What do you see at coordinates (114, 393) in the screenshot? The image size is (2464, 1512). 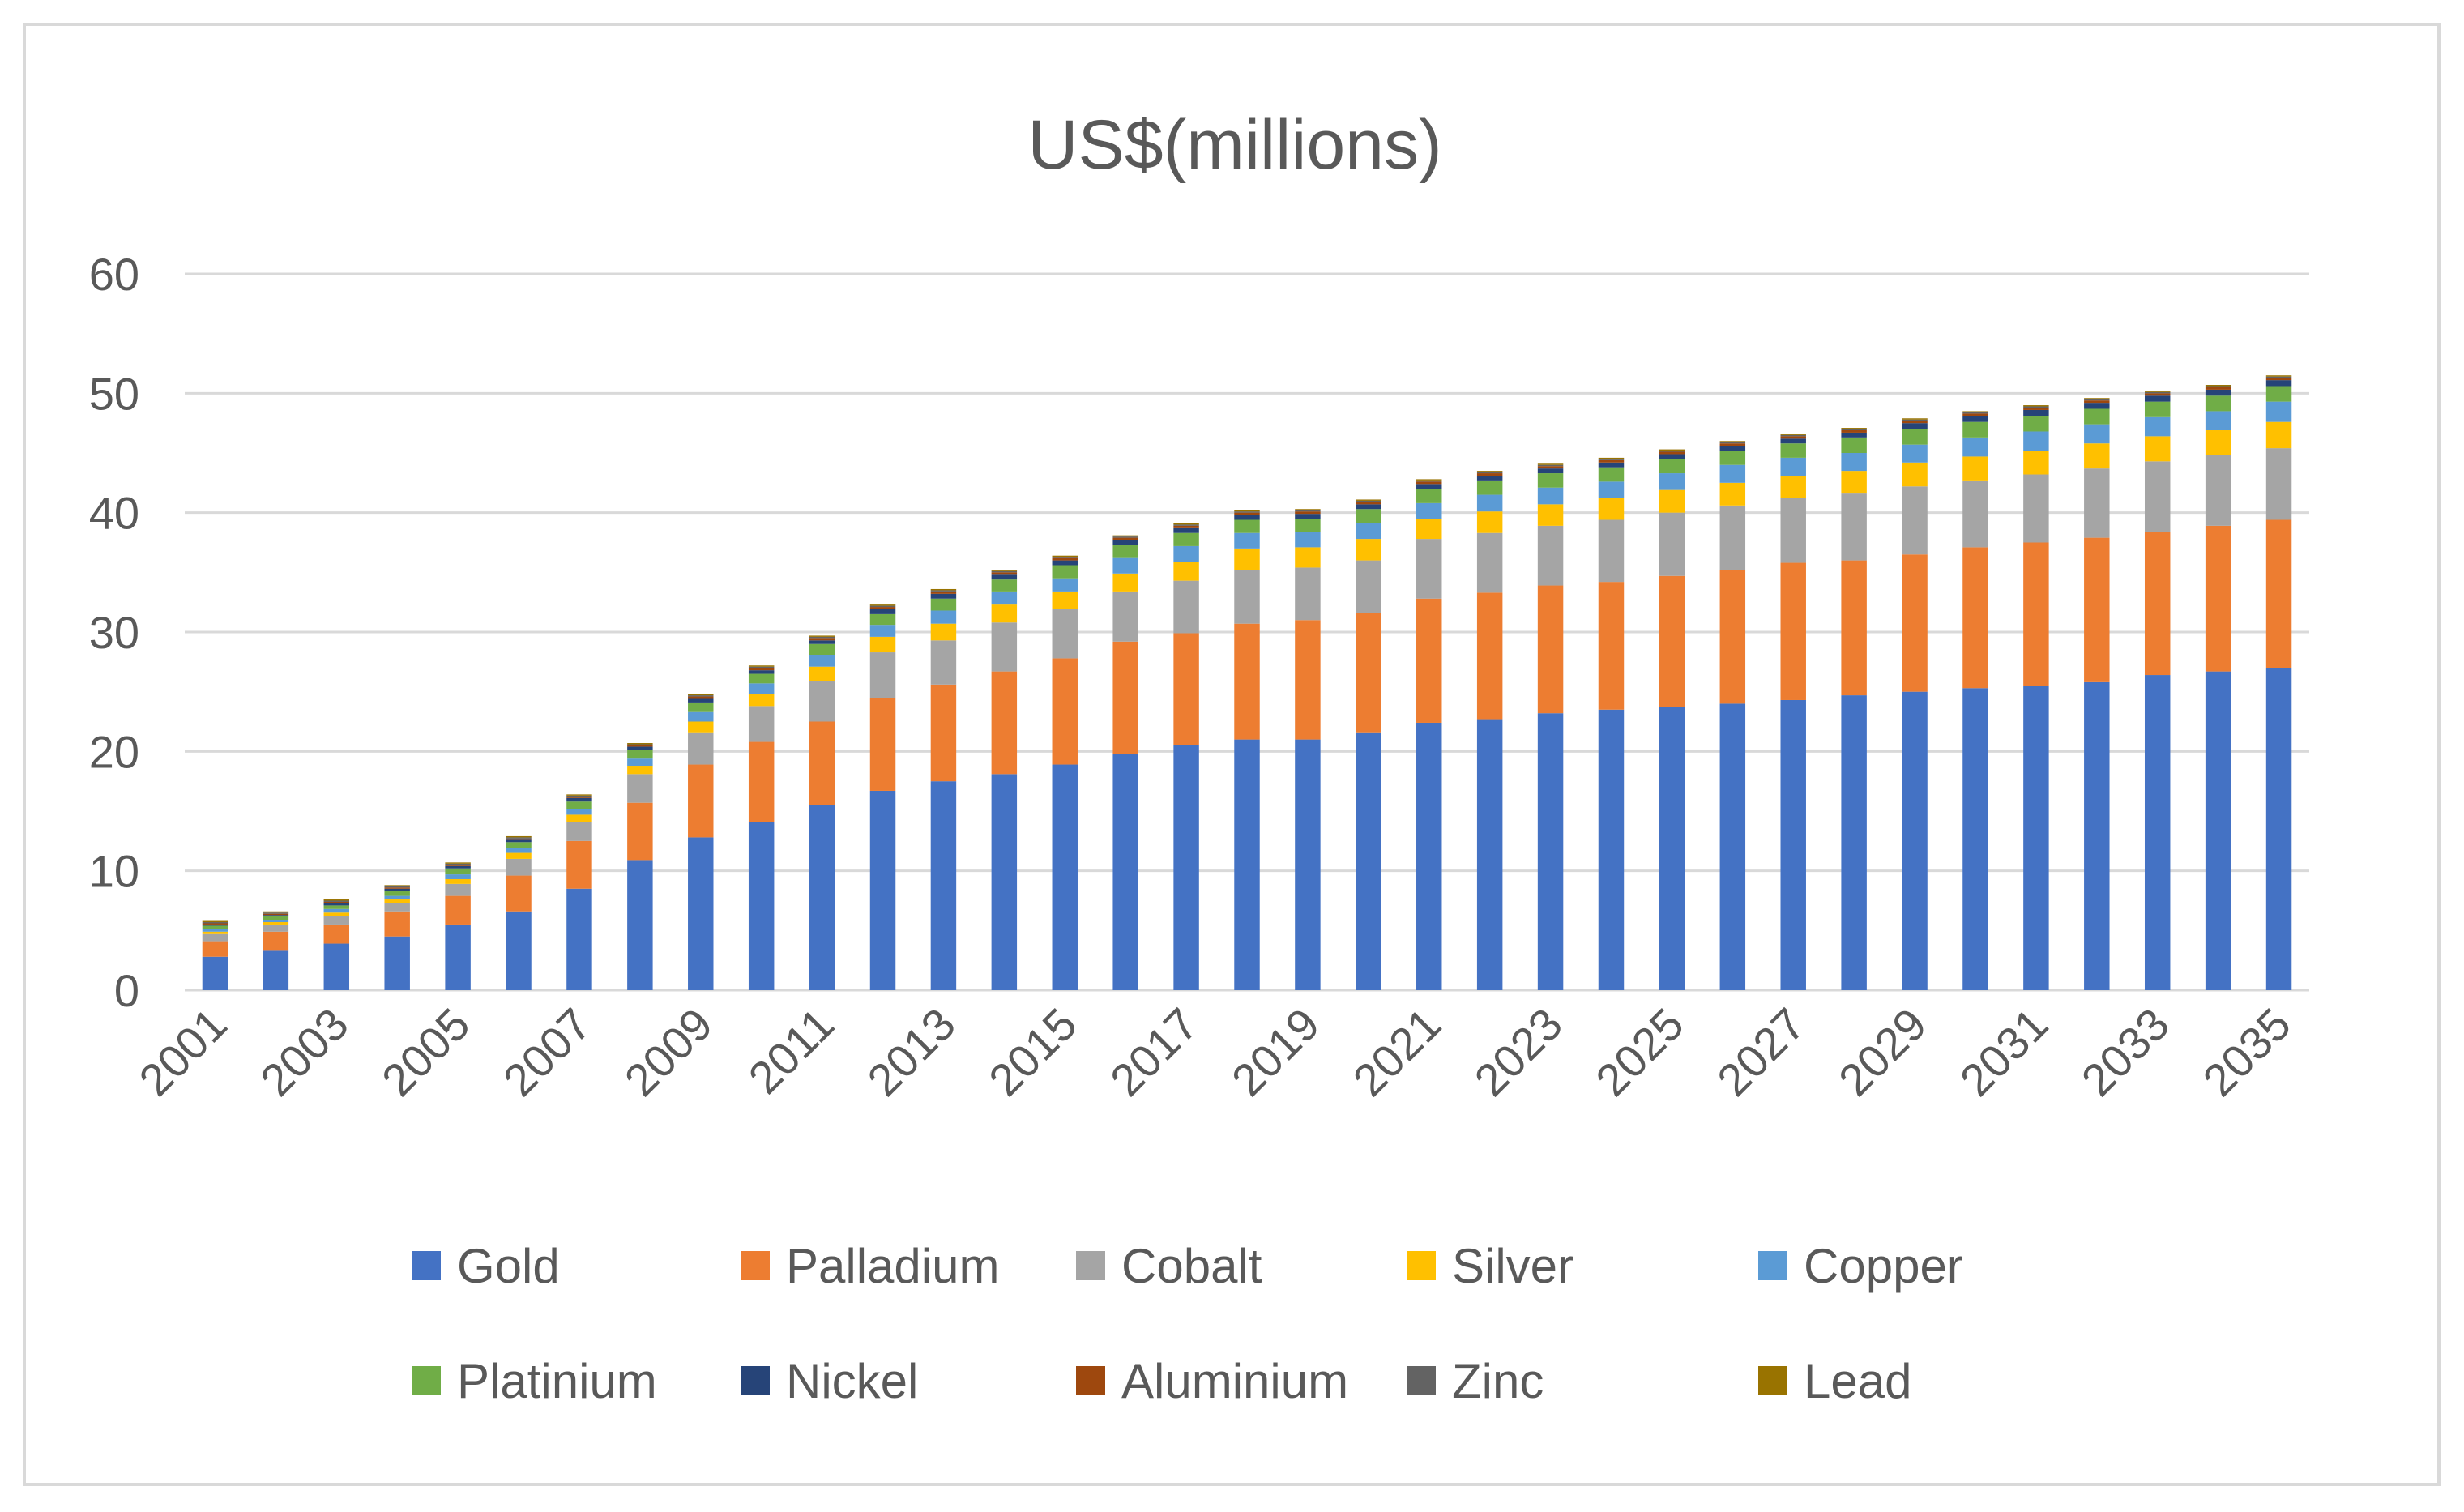 I see `y-tick-label: 50` at bounding box center [114, 393].